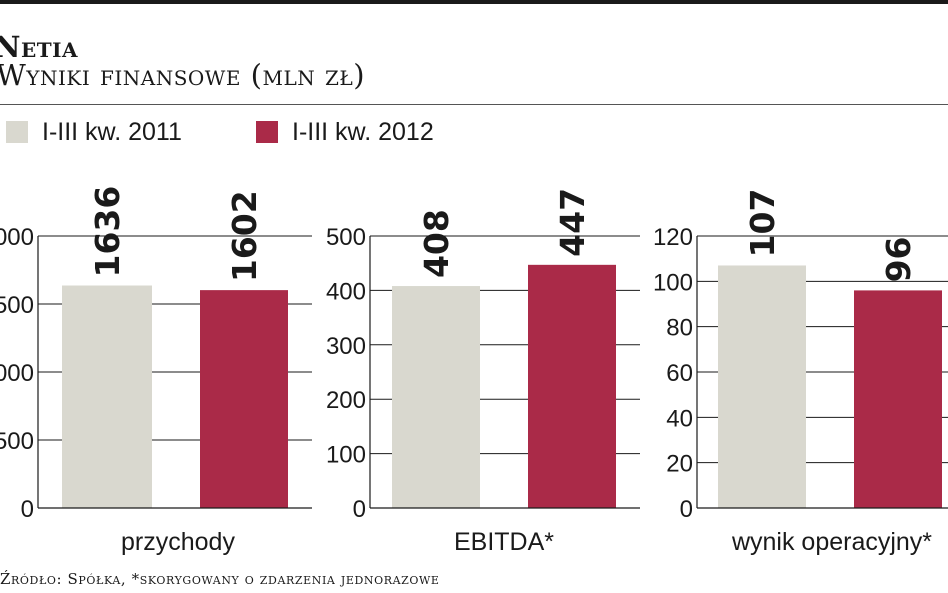 The height and width of the screenshot is (593, 948). What do you see at coordinates (831, 542) in the screenshot?
I see `category-label: wynik operacyjny*` at bounding box center [831, 542].